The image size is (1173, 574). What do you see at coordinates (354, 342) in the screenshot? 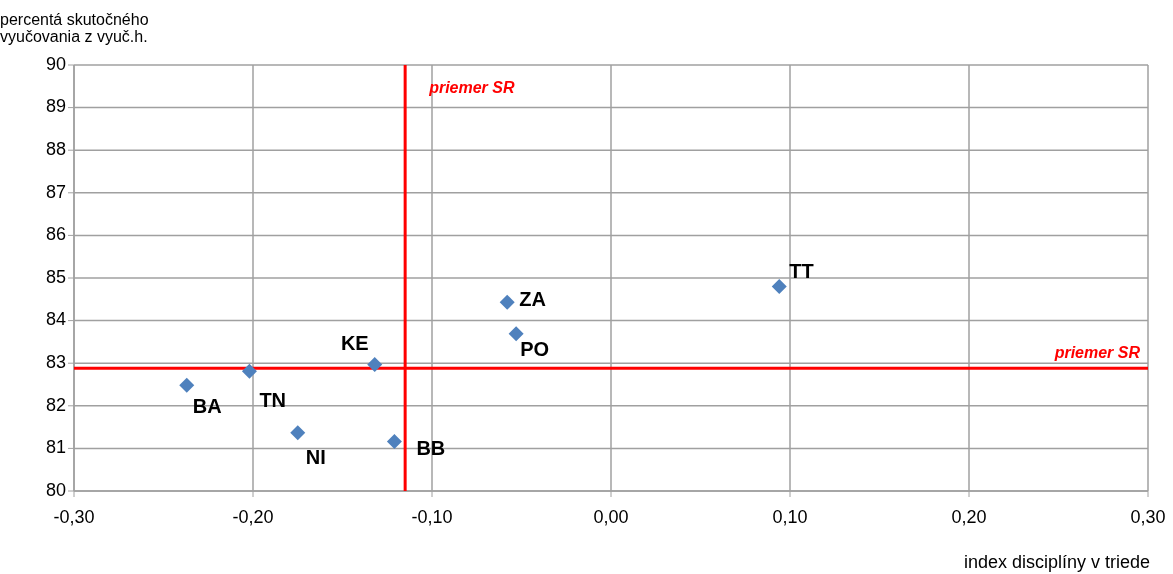
I see `series-label: KE` at bounding box center [354, 342].